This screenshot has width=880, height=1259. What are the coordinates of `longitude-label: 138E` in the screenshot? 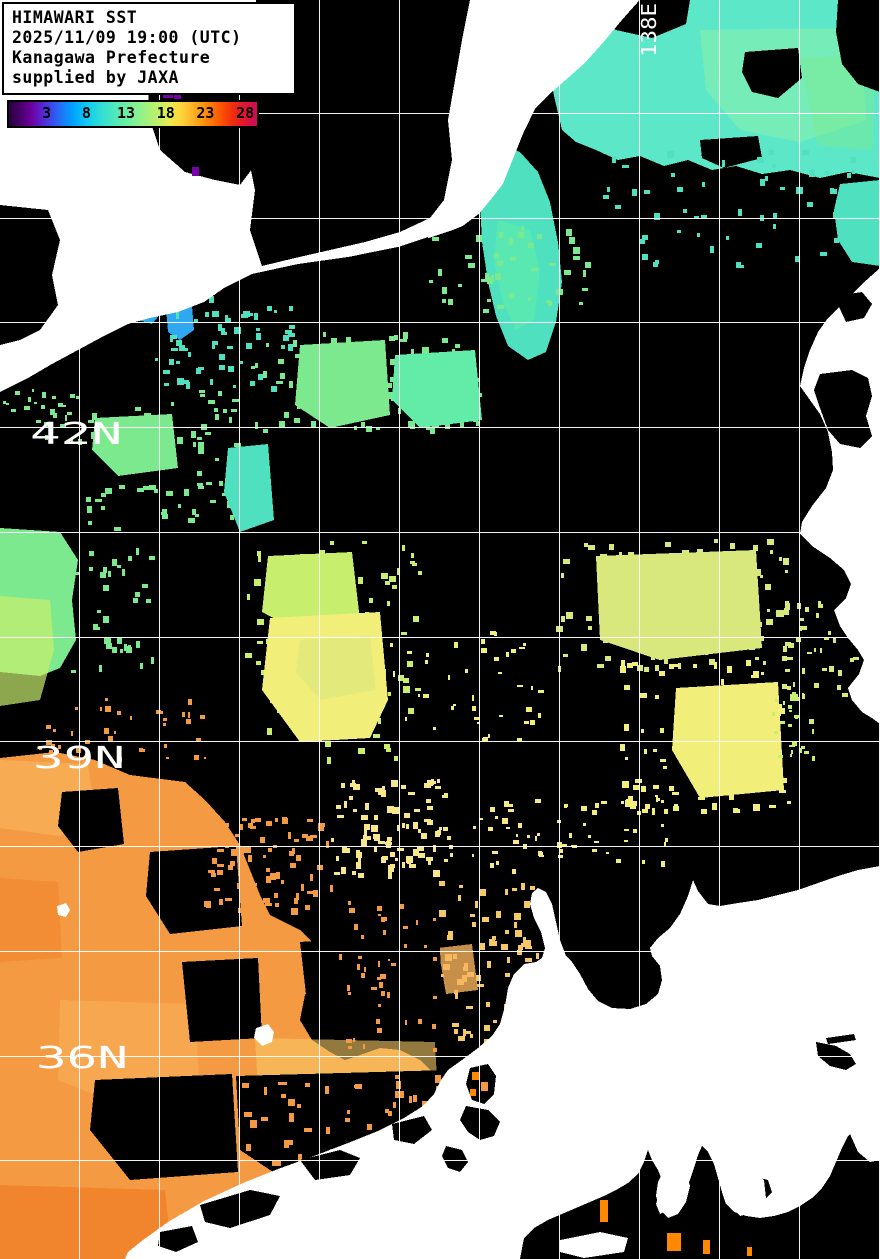 It's located at (649, 30).